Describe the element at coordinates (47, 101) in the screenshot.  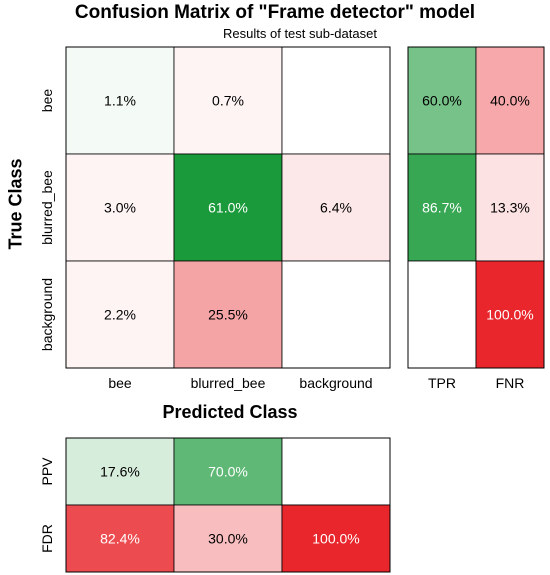
I see `true-class-tick-0: bee` at that location.